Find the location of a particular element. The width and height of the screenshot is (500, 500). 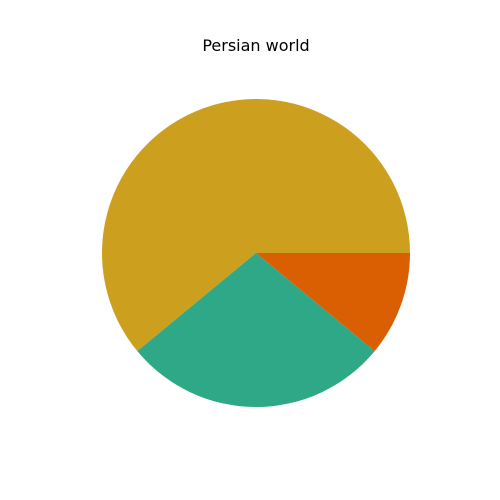

chart-title: Persian world is located at coordinates (255, 45).